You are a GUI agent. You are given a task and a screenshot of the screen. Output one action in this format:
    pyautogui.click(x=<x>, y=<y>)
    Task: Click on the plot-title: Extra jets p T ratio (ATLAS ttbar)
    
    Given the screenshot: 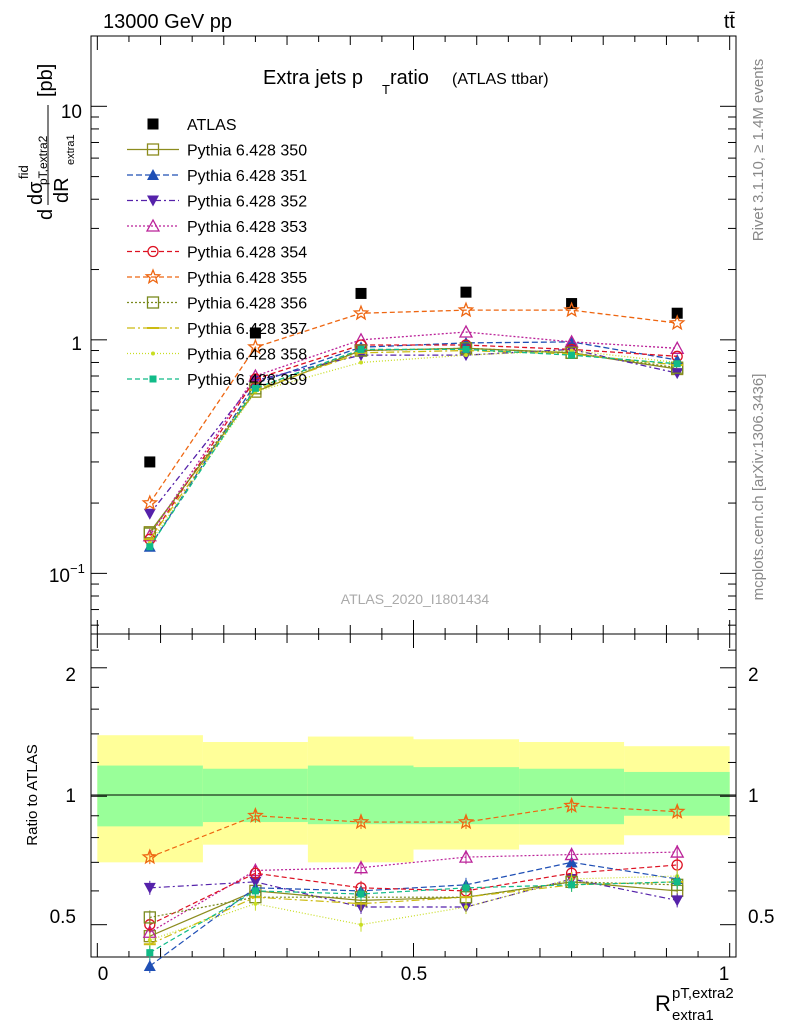 What is the action you would take?
    pyautogui.click(x=406, y=82)
    